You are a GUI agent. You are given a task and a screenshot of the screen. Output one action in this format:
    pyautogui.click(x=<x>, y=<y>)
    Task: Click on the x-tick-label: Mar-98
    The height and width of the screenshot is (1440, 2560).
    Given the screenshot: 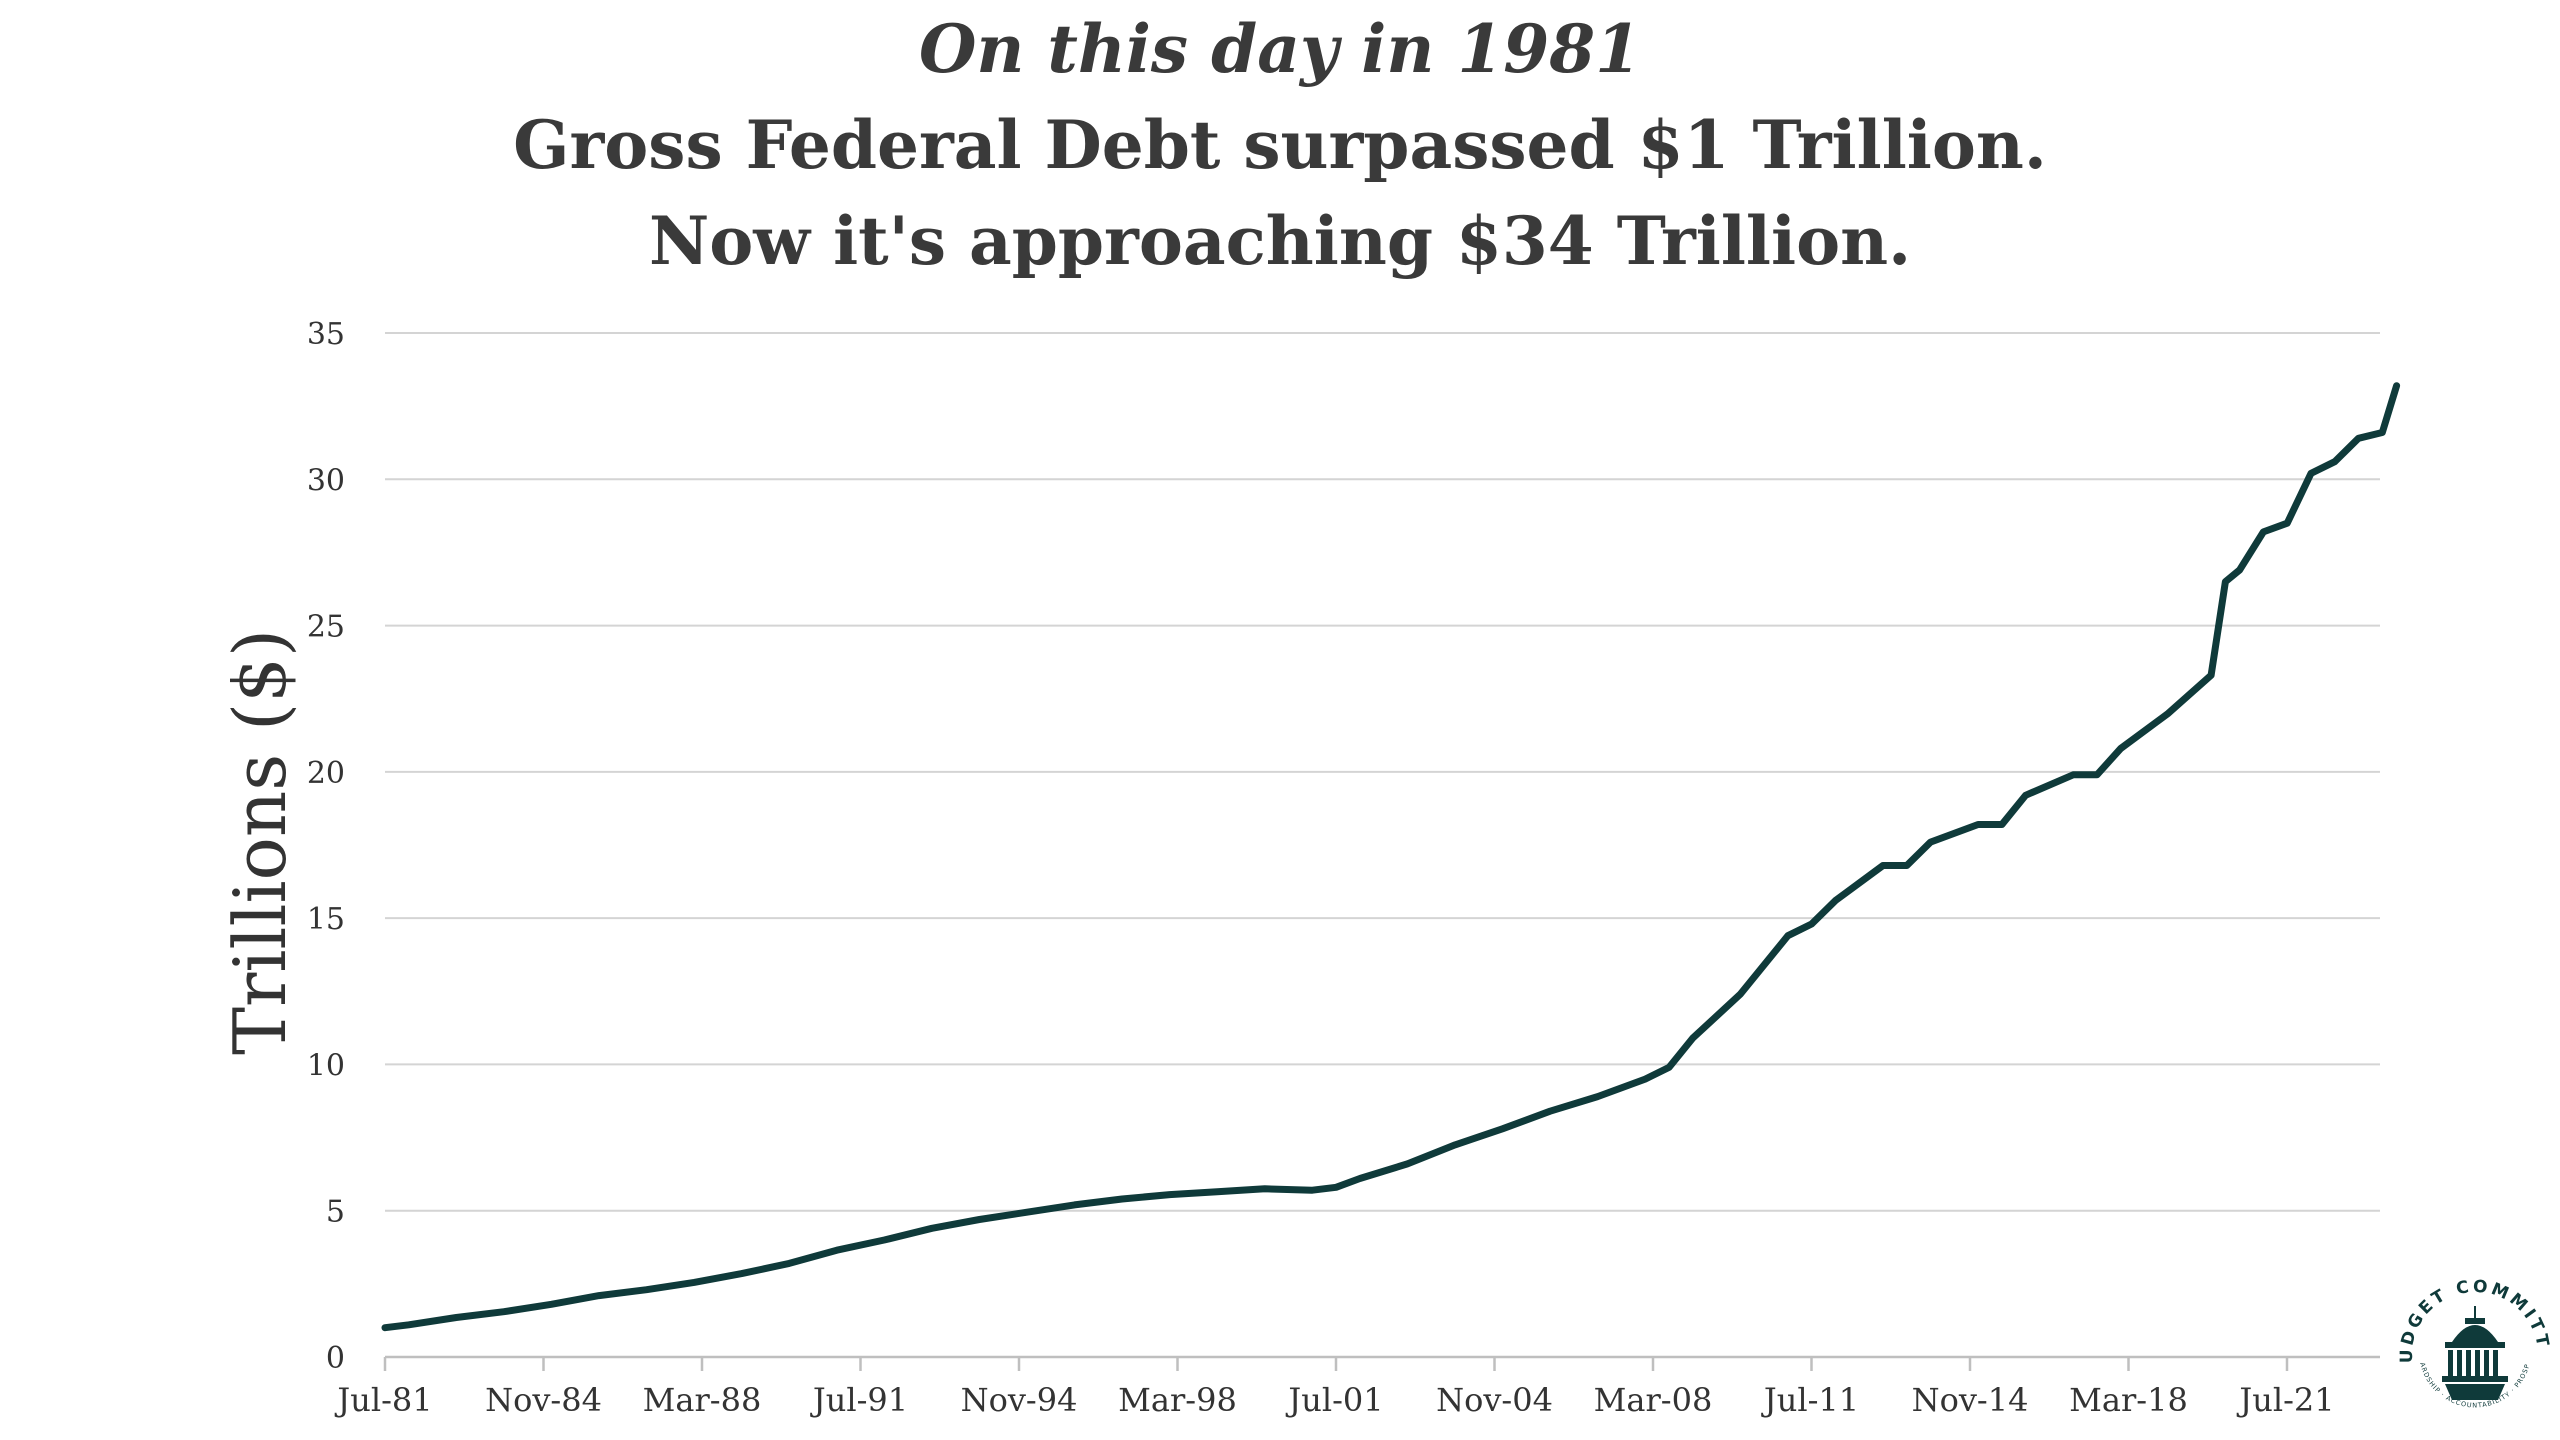 What is the action you would take?
    pyautogui.click(x=1177, y=1400)
    